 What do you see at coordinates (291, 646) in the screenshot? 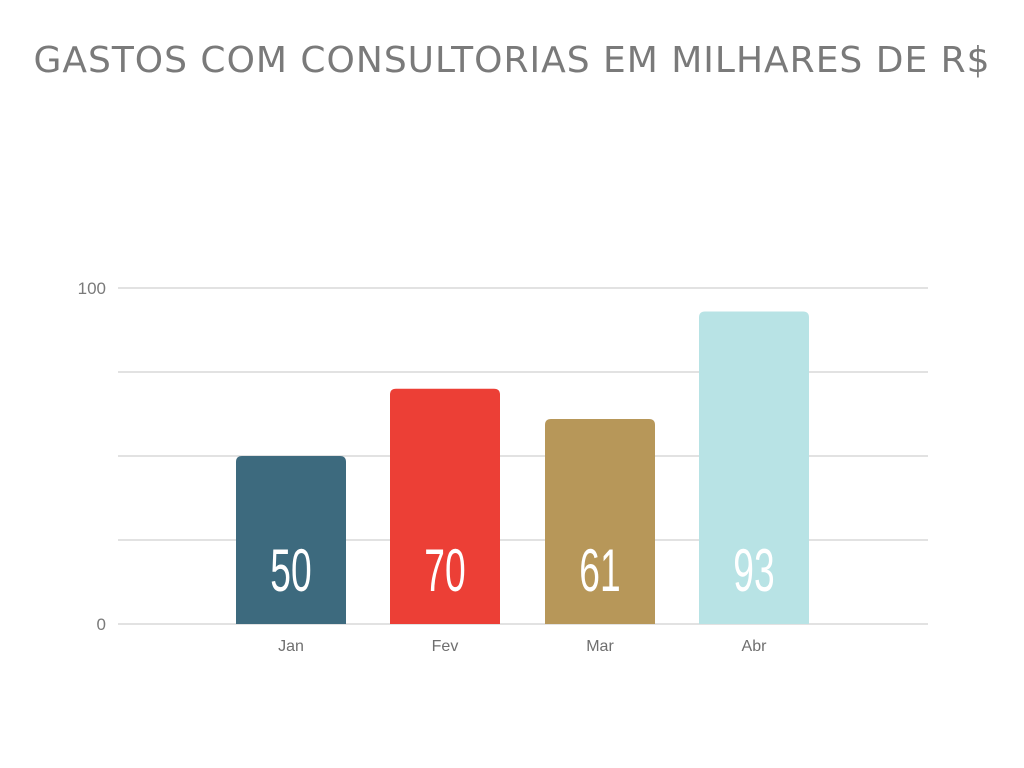
I see `x-category-label: Jan` at bounding box center [291, 646].